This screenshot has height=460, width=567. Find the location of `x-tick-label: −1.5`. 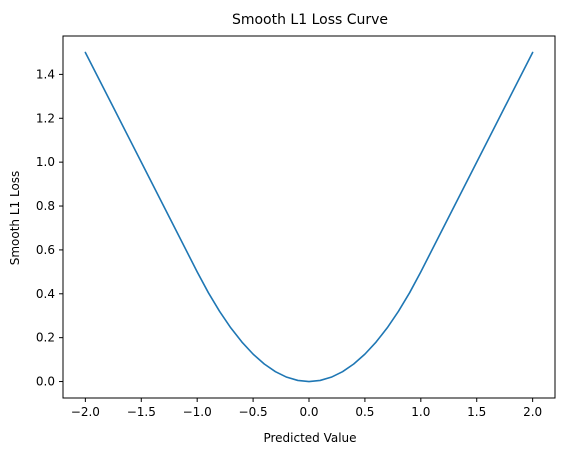

x-tick-label: −1.5 is located at coordinates (141, 412).